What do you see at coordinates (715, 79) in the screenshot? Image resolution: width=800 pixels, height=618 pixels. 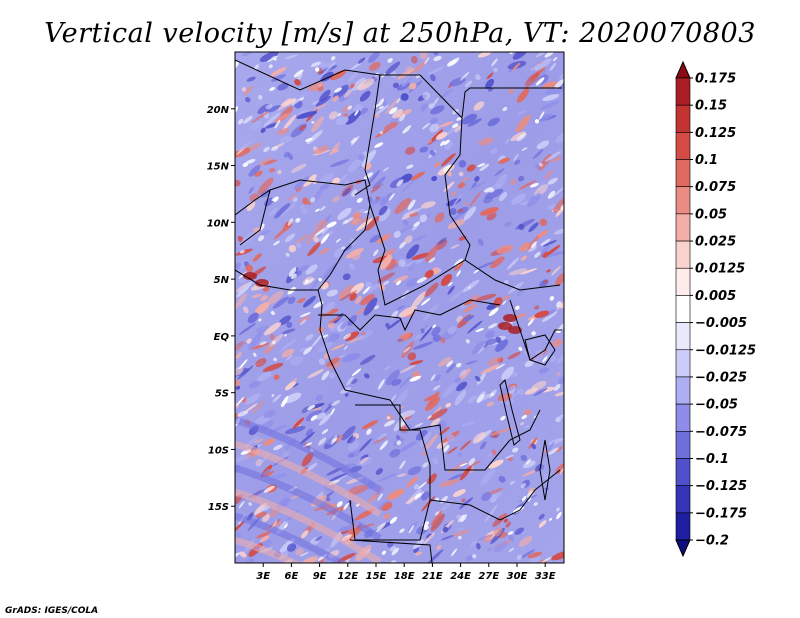 I see `colorbar-label: 0.175` at bounding box center [715, 79].